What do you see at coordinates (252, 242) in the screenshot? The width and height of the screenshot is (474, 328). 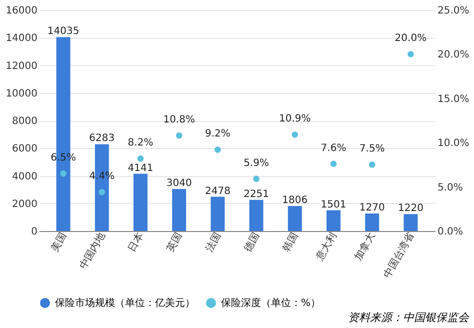 I see `x-tick-label: 德国` at bounding box center [252, 242].